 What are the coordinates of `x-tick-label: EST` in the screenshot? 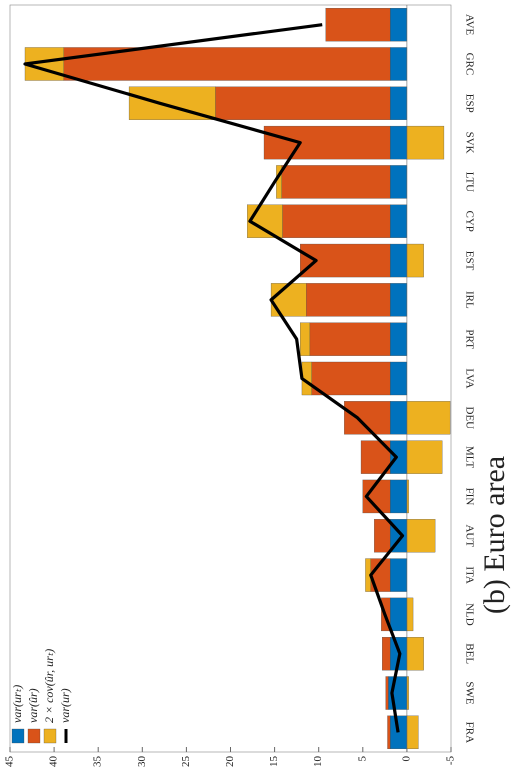 It's located at (469, 261).